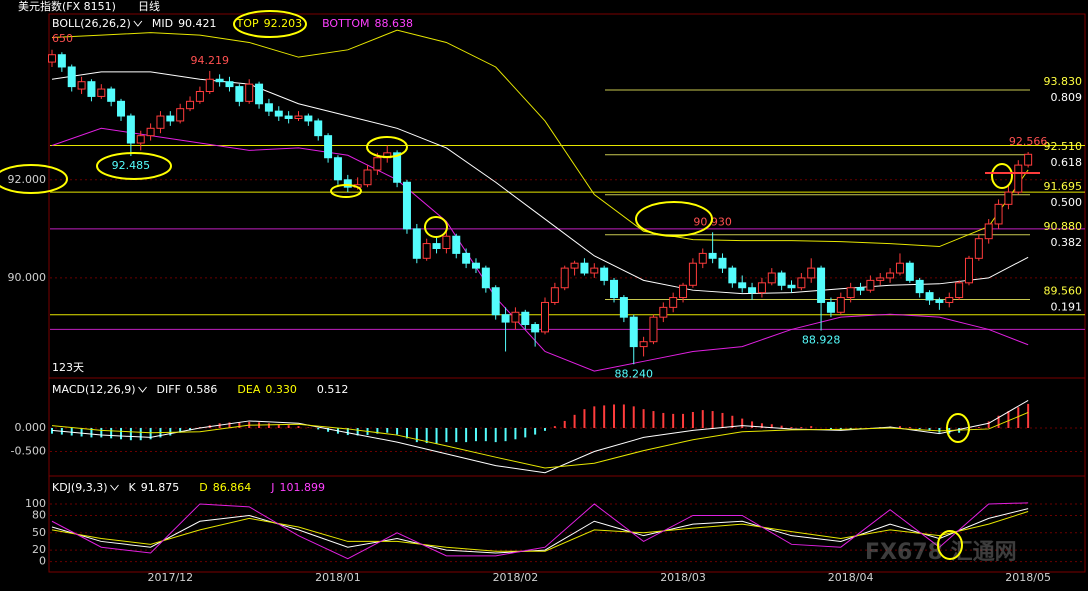 This screenshot has height=591, width=1088. What do you see at coordinates (248, 389) in the screenshot?
I see `reading-name: DEA` at bounding box center [248, 389].